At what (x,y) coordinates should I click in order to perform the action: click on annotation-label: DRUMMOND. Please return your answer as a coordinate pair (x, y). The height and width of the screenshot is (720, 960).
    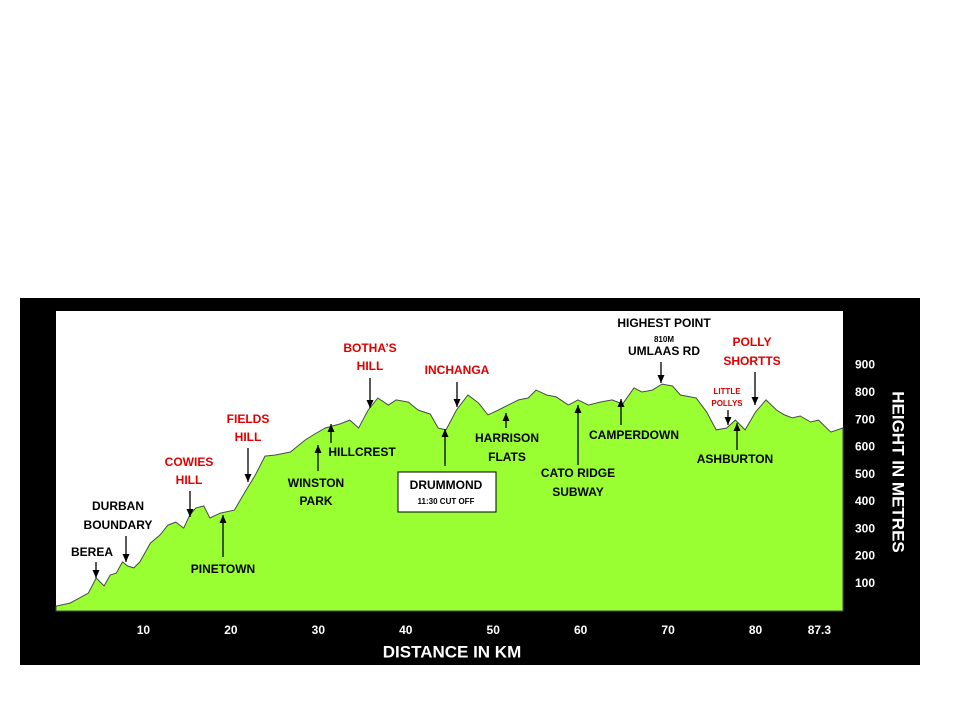
    Looking at the image, I should click on (446, 485).